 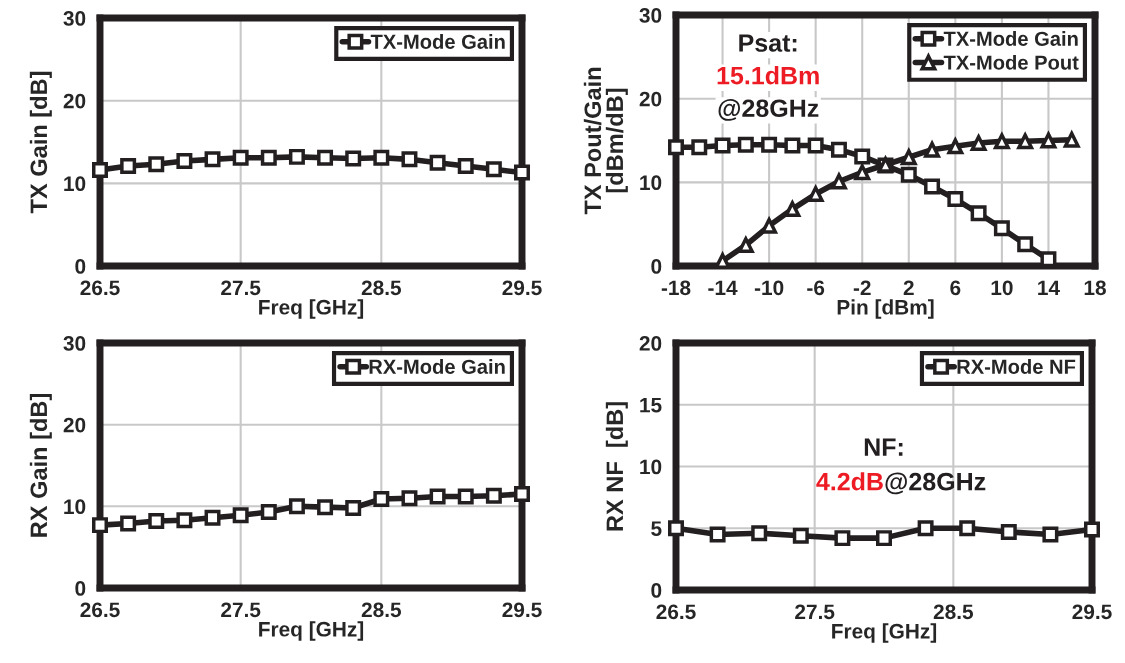 I want to click on x-tick-label: 10, so click(x=1002, y=288).